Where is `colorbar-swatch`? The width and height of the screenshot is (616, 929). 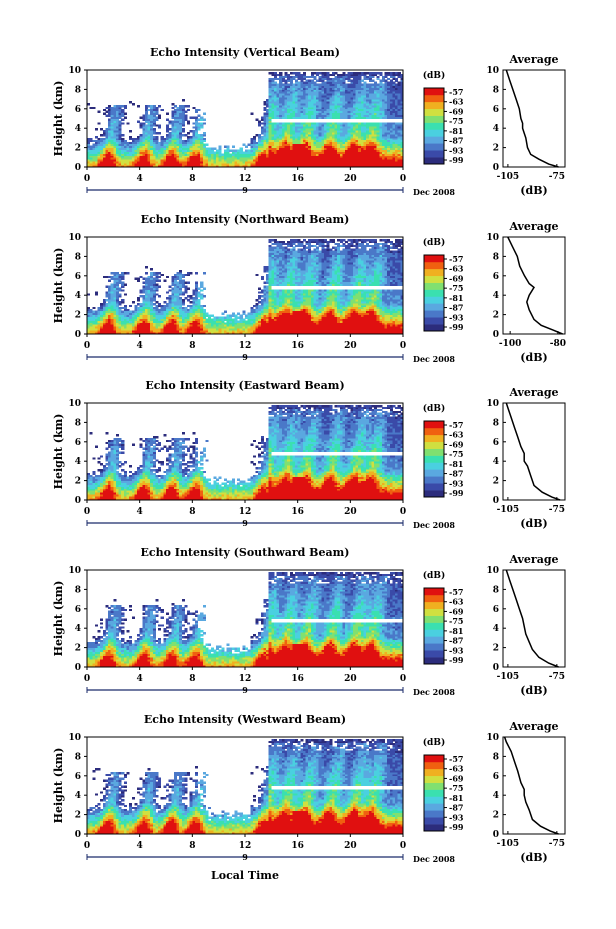
colorbar-swatch is located at coordinates (434, 154).